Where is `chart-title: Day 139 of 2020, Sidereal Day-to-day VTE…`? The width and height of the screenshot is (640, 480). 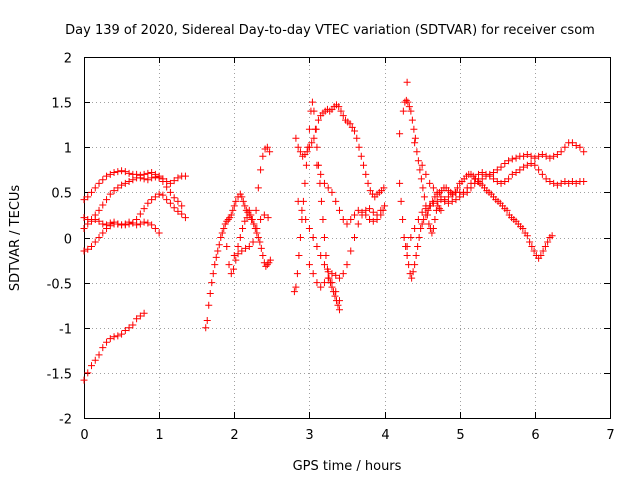 chart-title: Day 139 of 2020, Sidereal Day-to-day VTE… is located at coordinates (330, 30).